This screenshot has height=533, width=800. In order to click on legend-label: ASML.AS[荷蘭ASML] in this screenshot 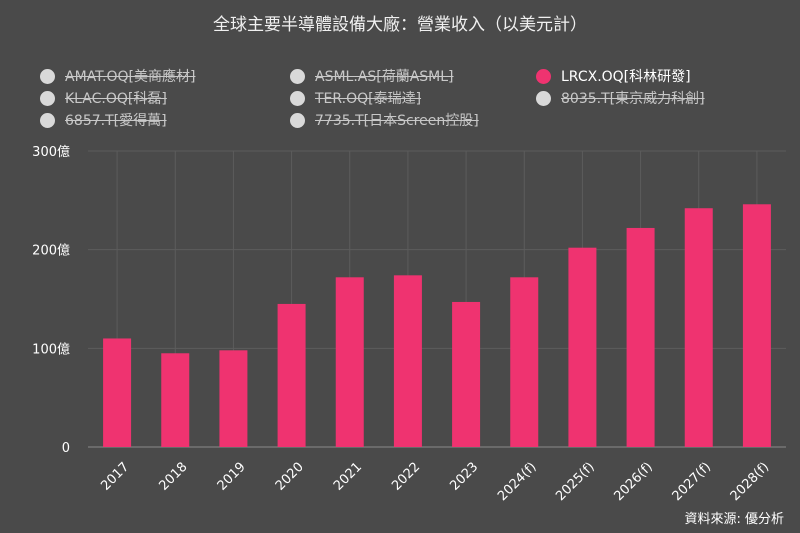, I will do `click(384, 77)`.